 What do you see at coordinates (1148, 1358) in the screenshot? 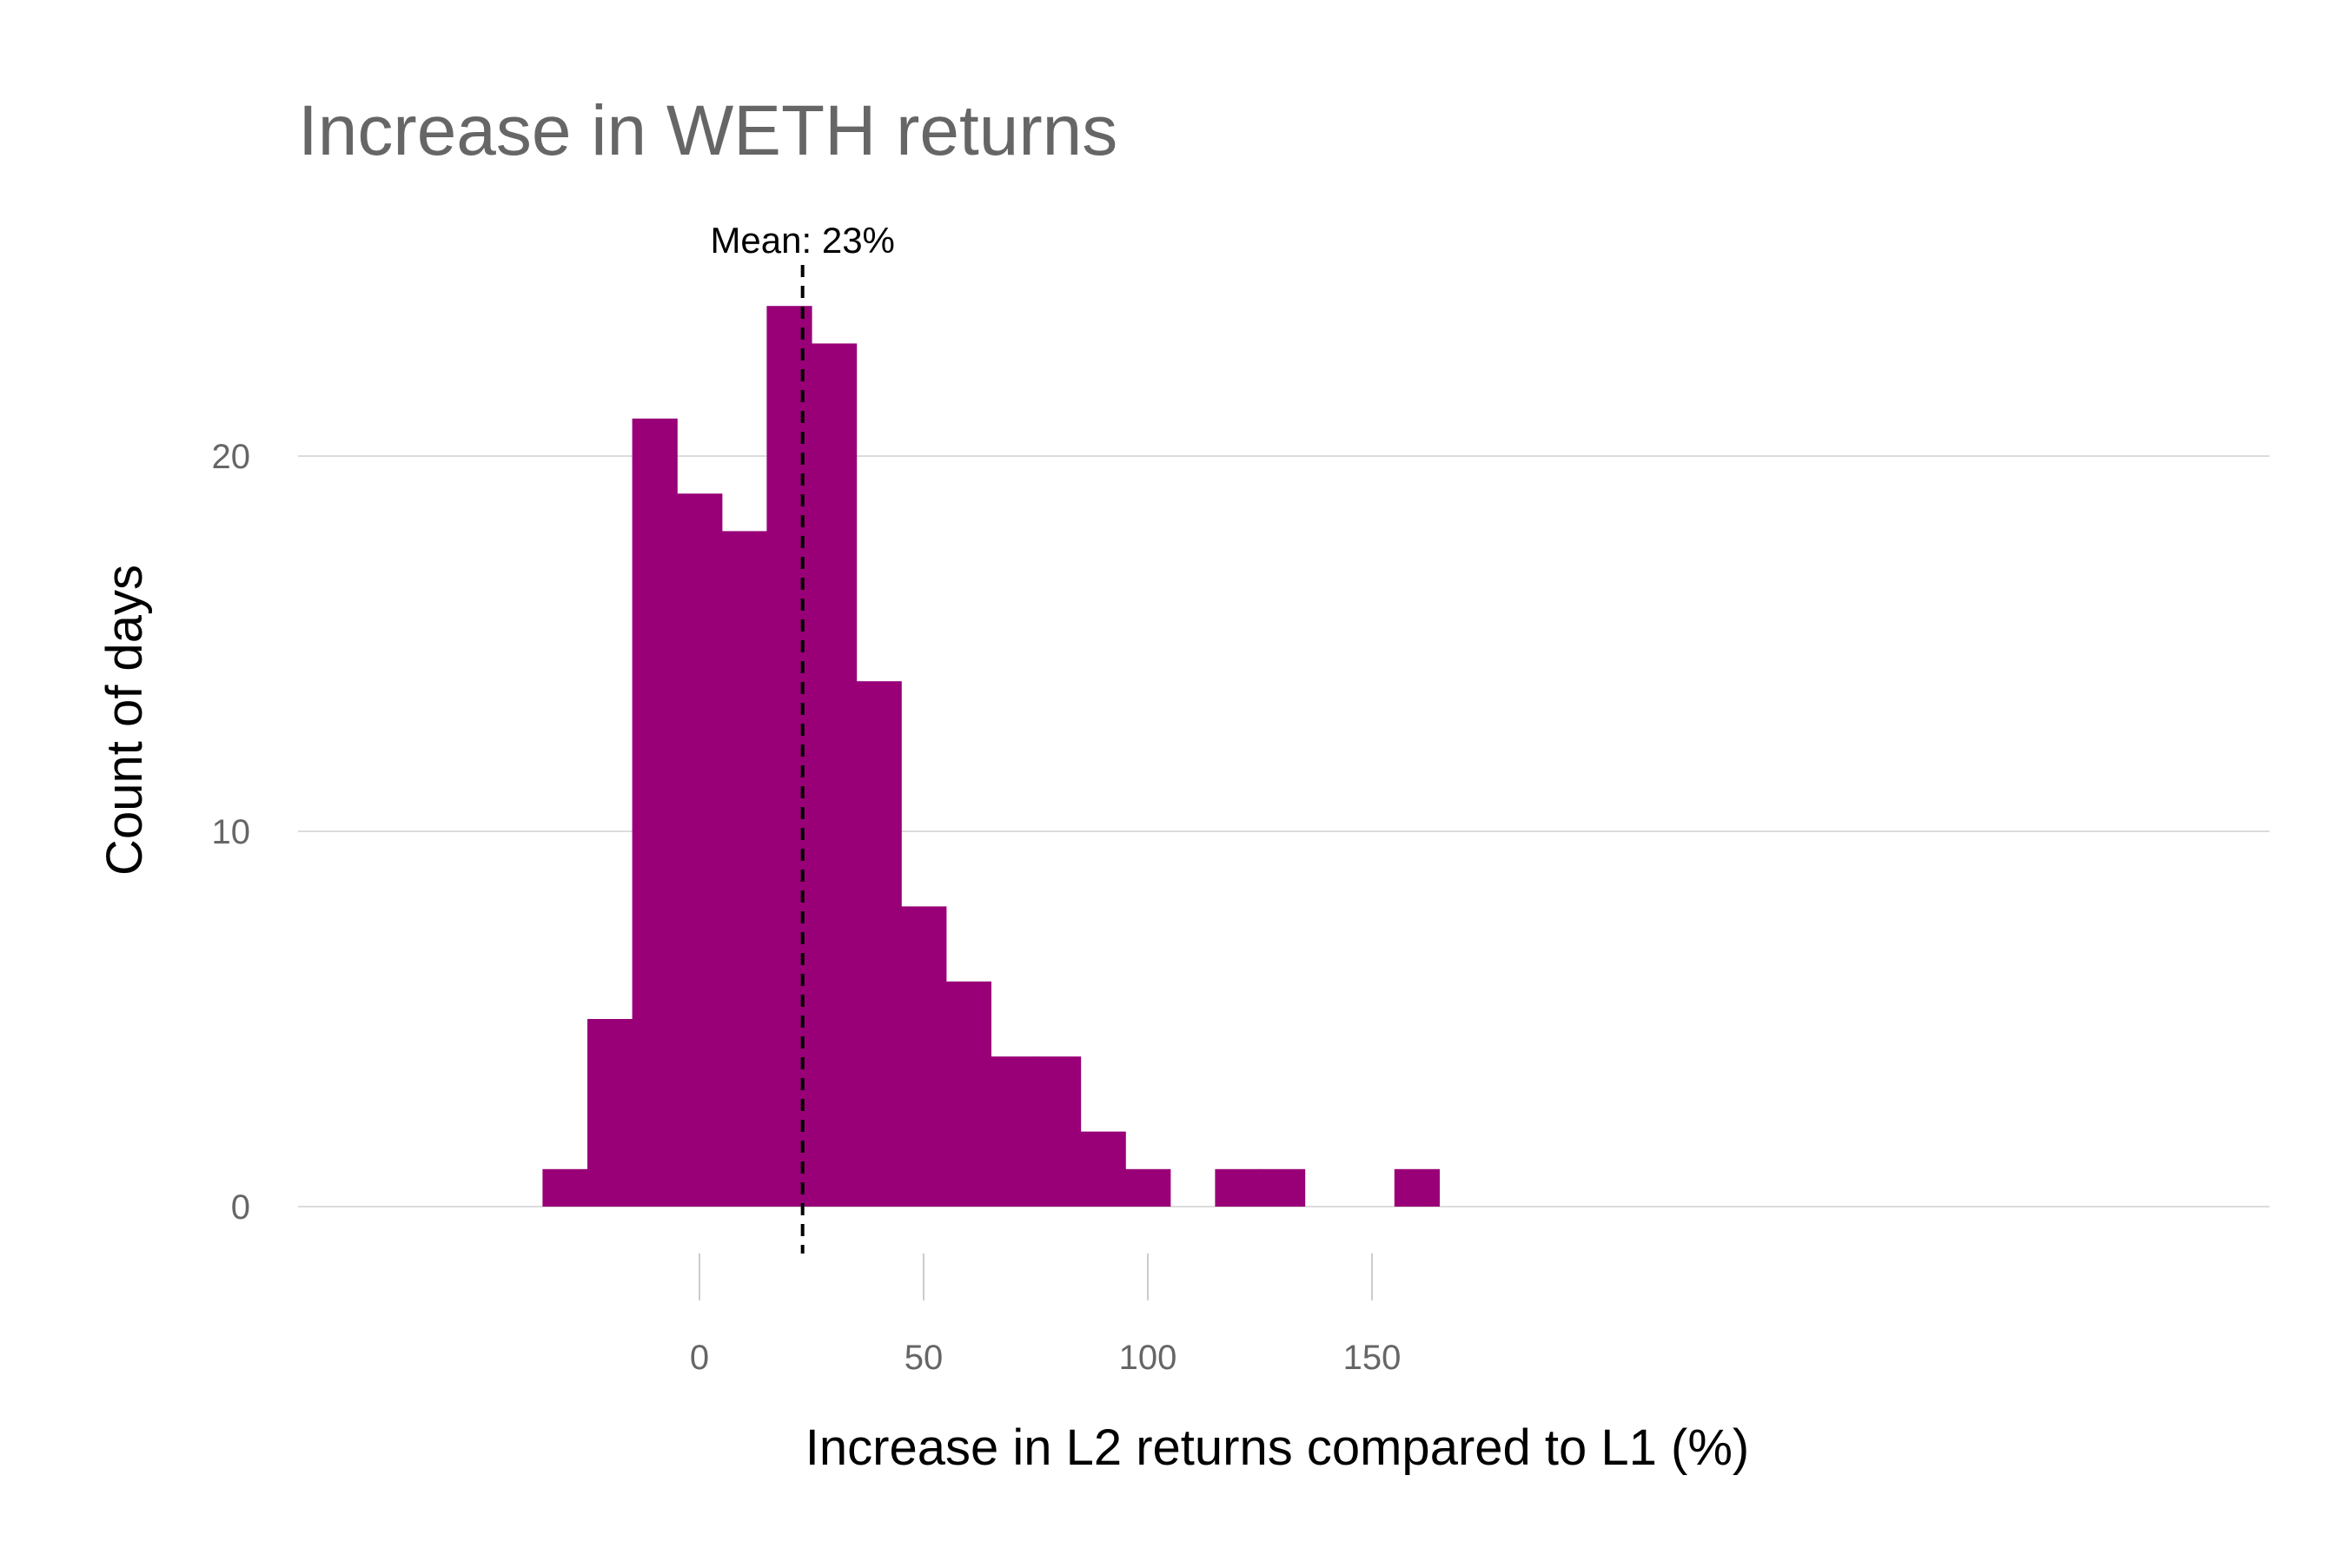
I see `x-tick-label: 100` at bounding box center [1148, 1358].